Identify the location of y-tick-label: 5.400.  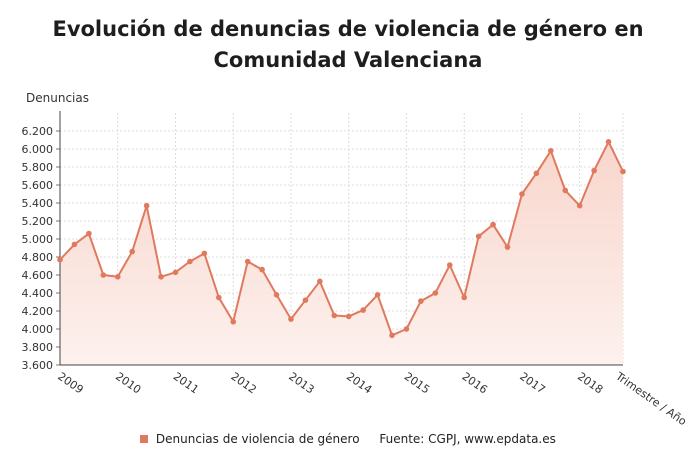
(38, 203).